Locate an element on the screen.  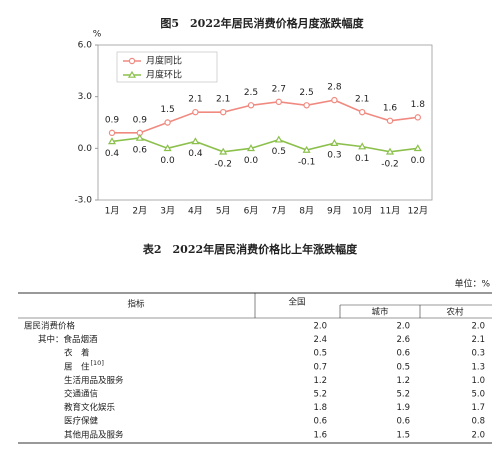
table-header: 农村 is located at coordinates (455, 312).